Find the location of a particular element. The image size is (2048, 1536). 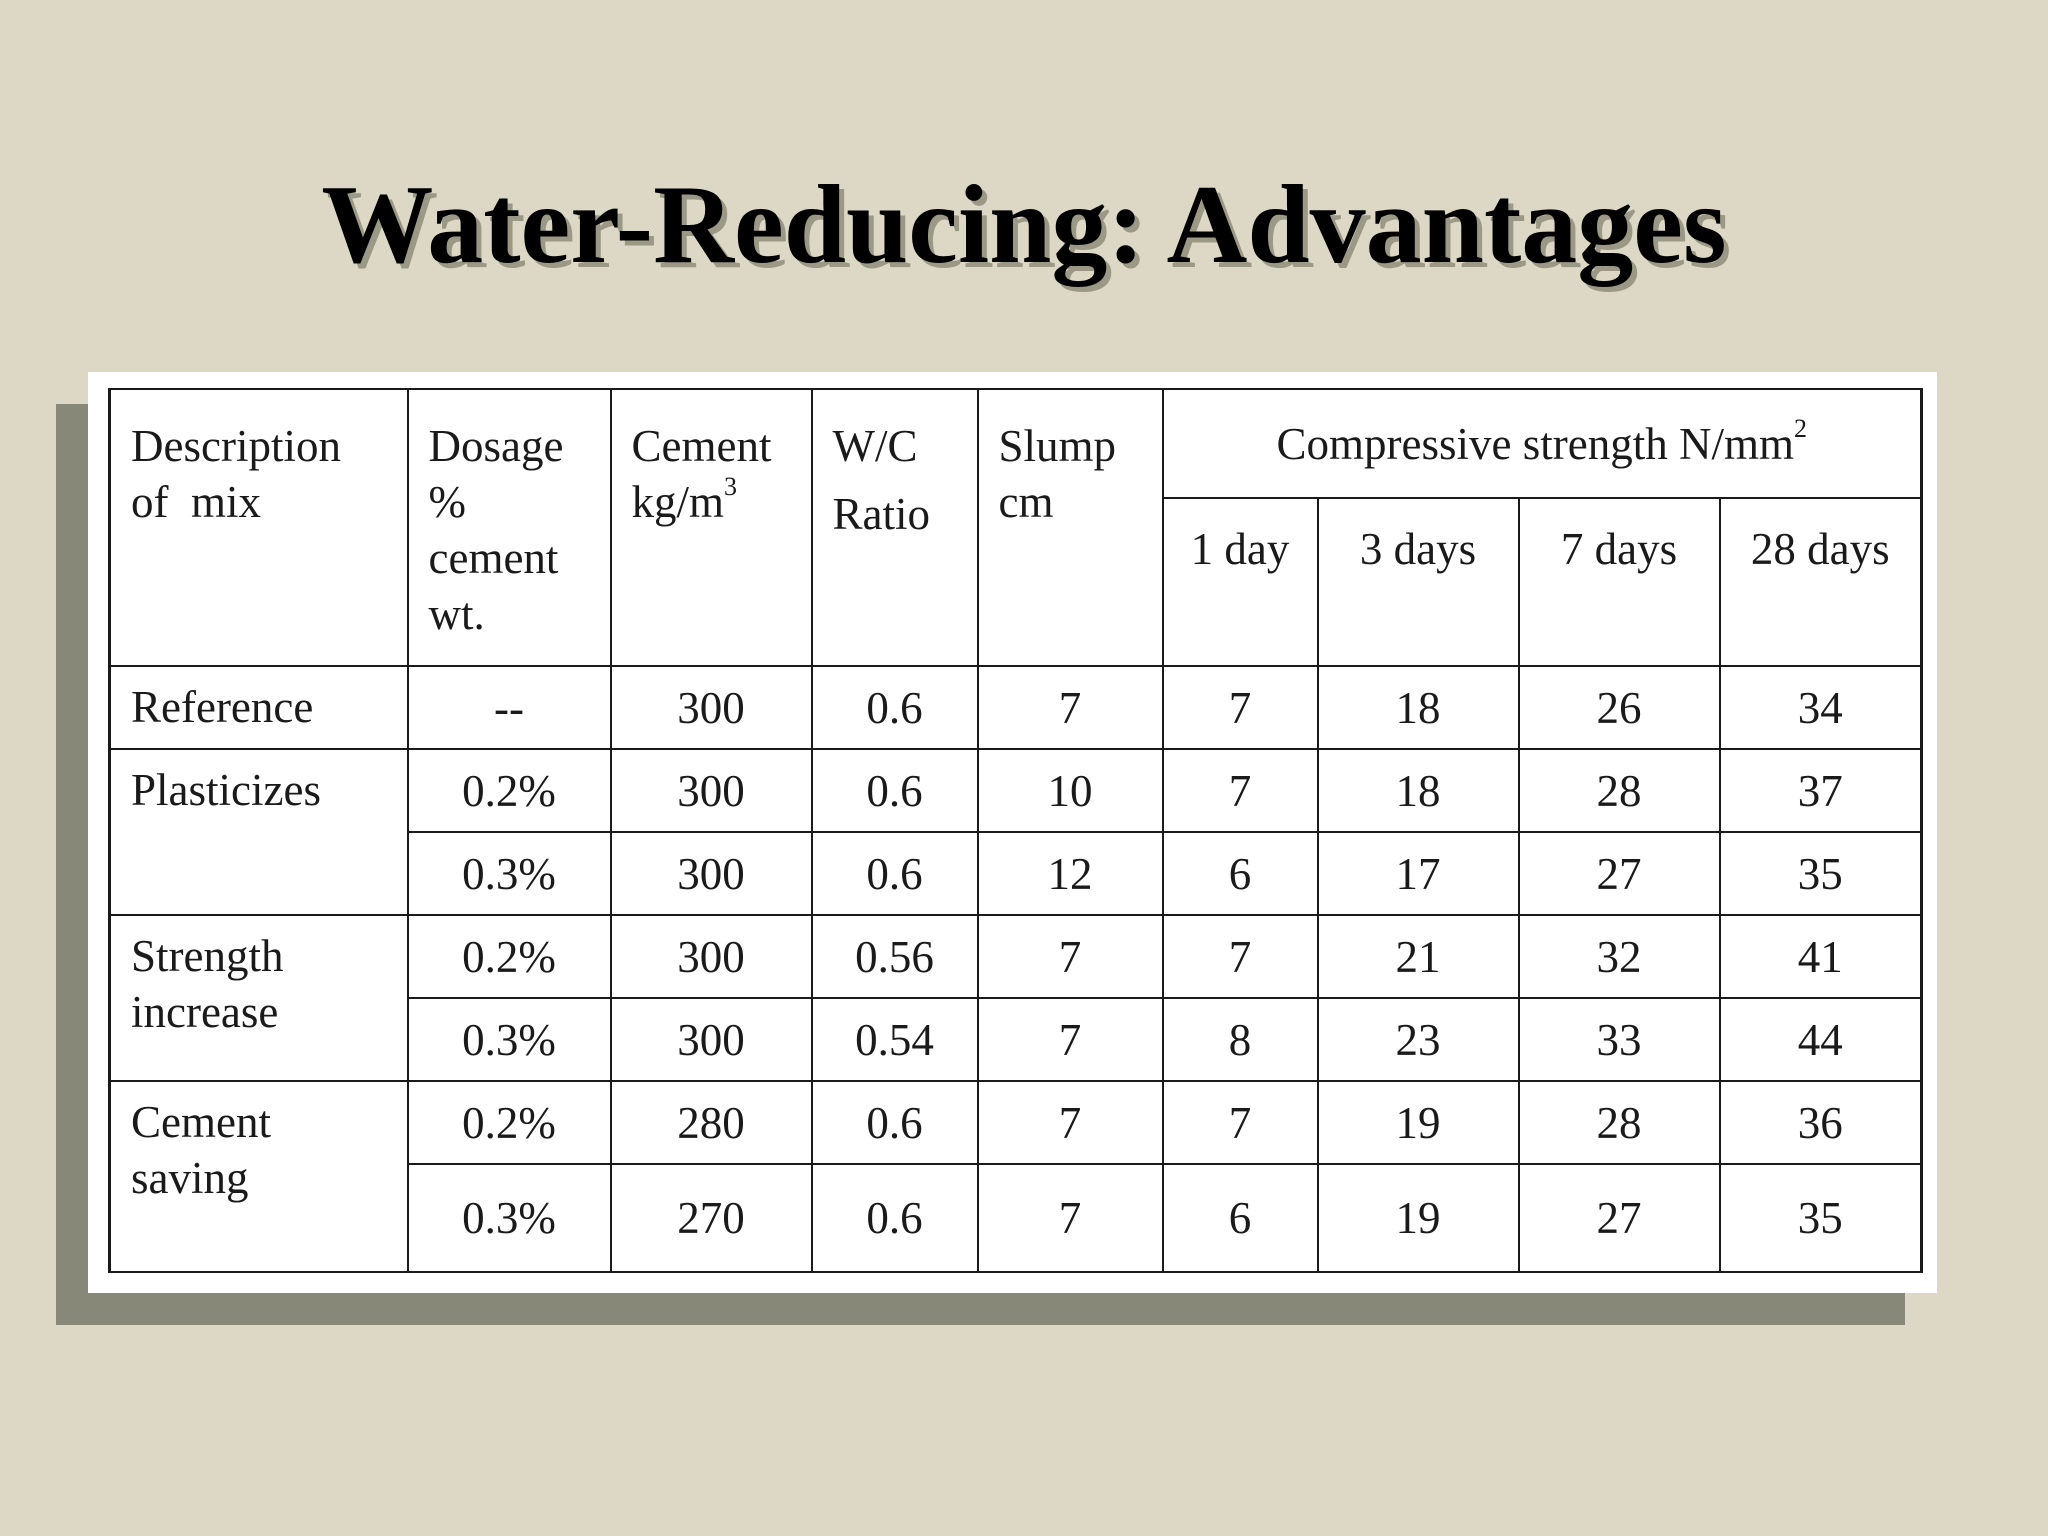

slide-title: Water-Reducing: Advantages is located at coordinates (1024, 225).